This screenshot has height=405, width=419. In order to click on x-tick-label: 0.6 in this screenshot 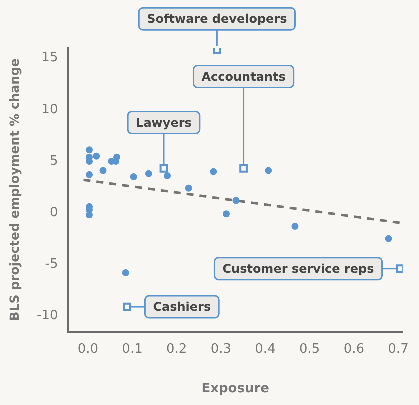, I will do `click(354, 349)`.